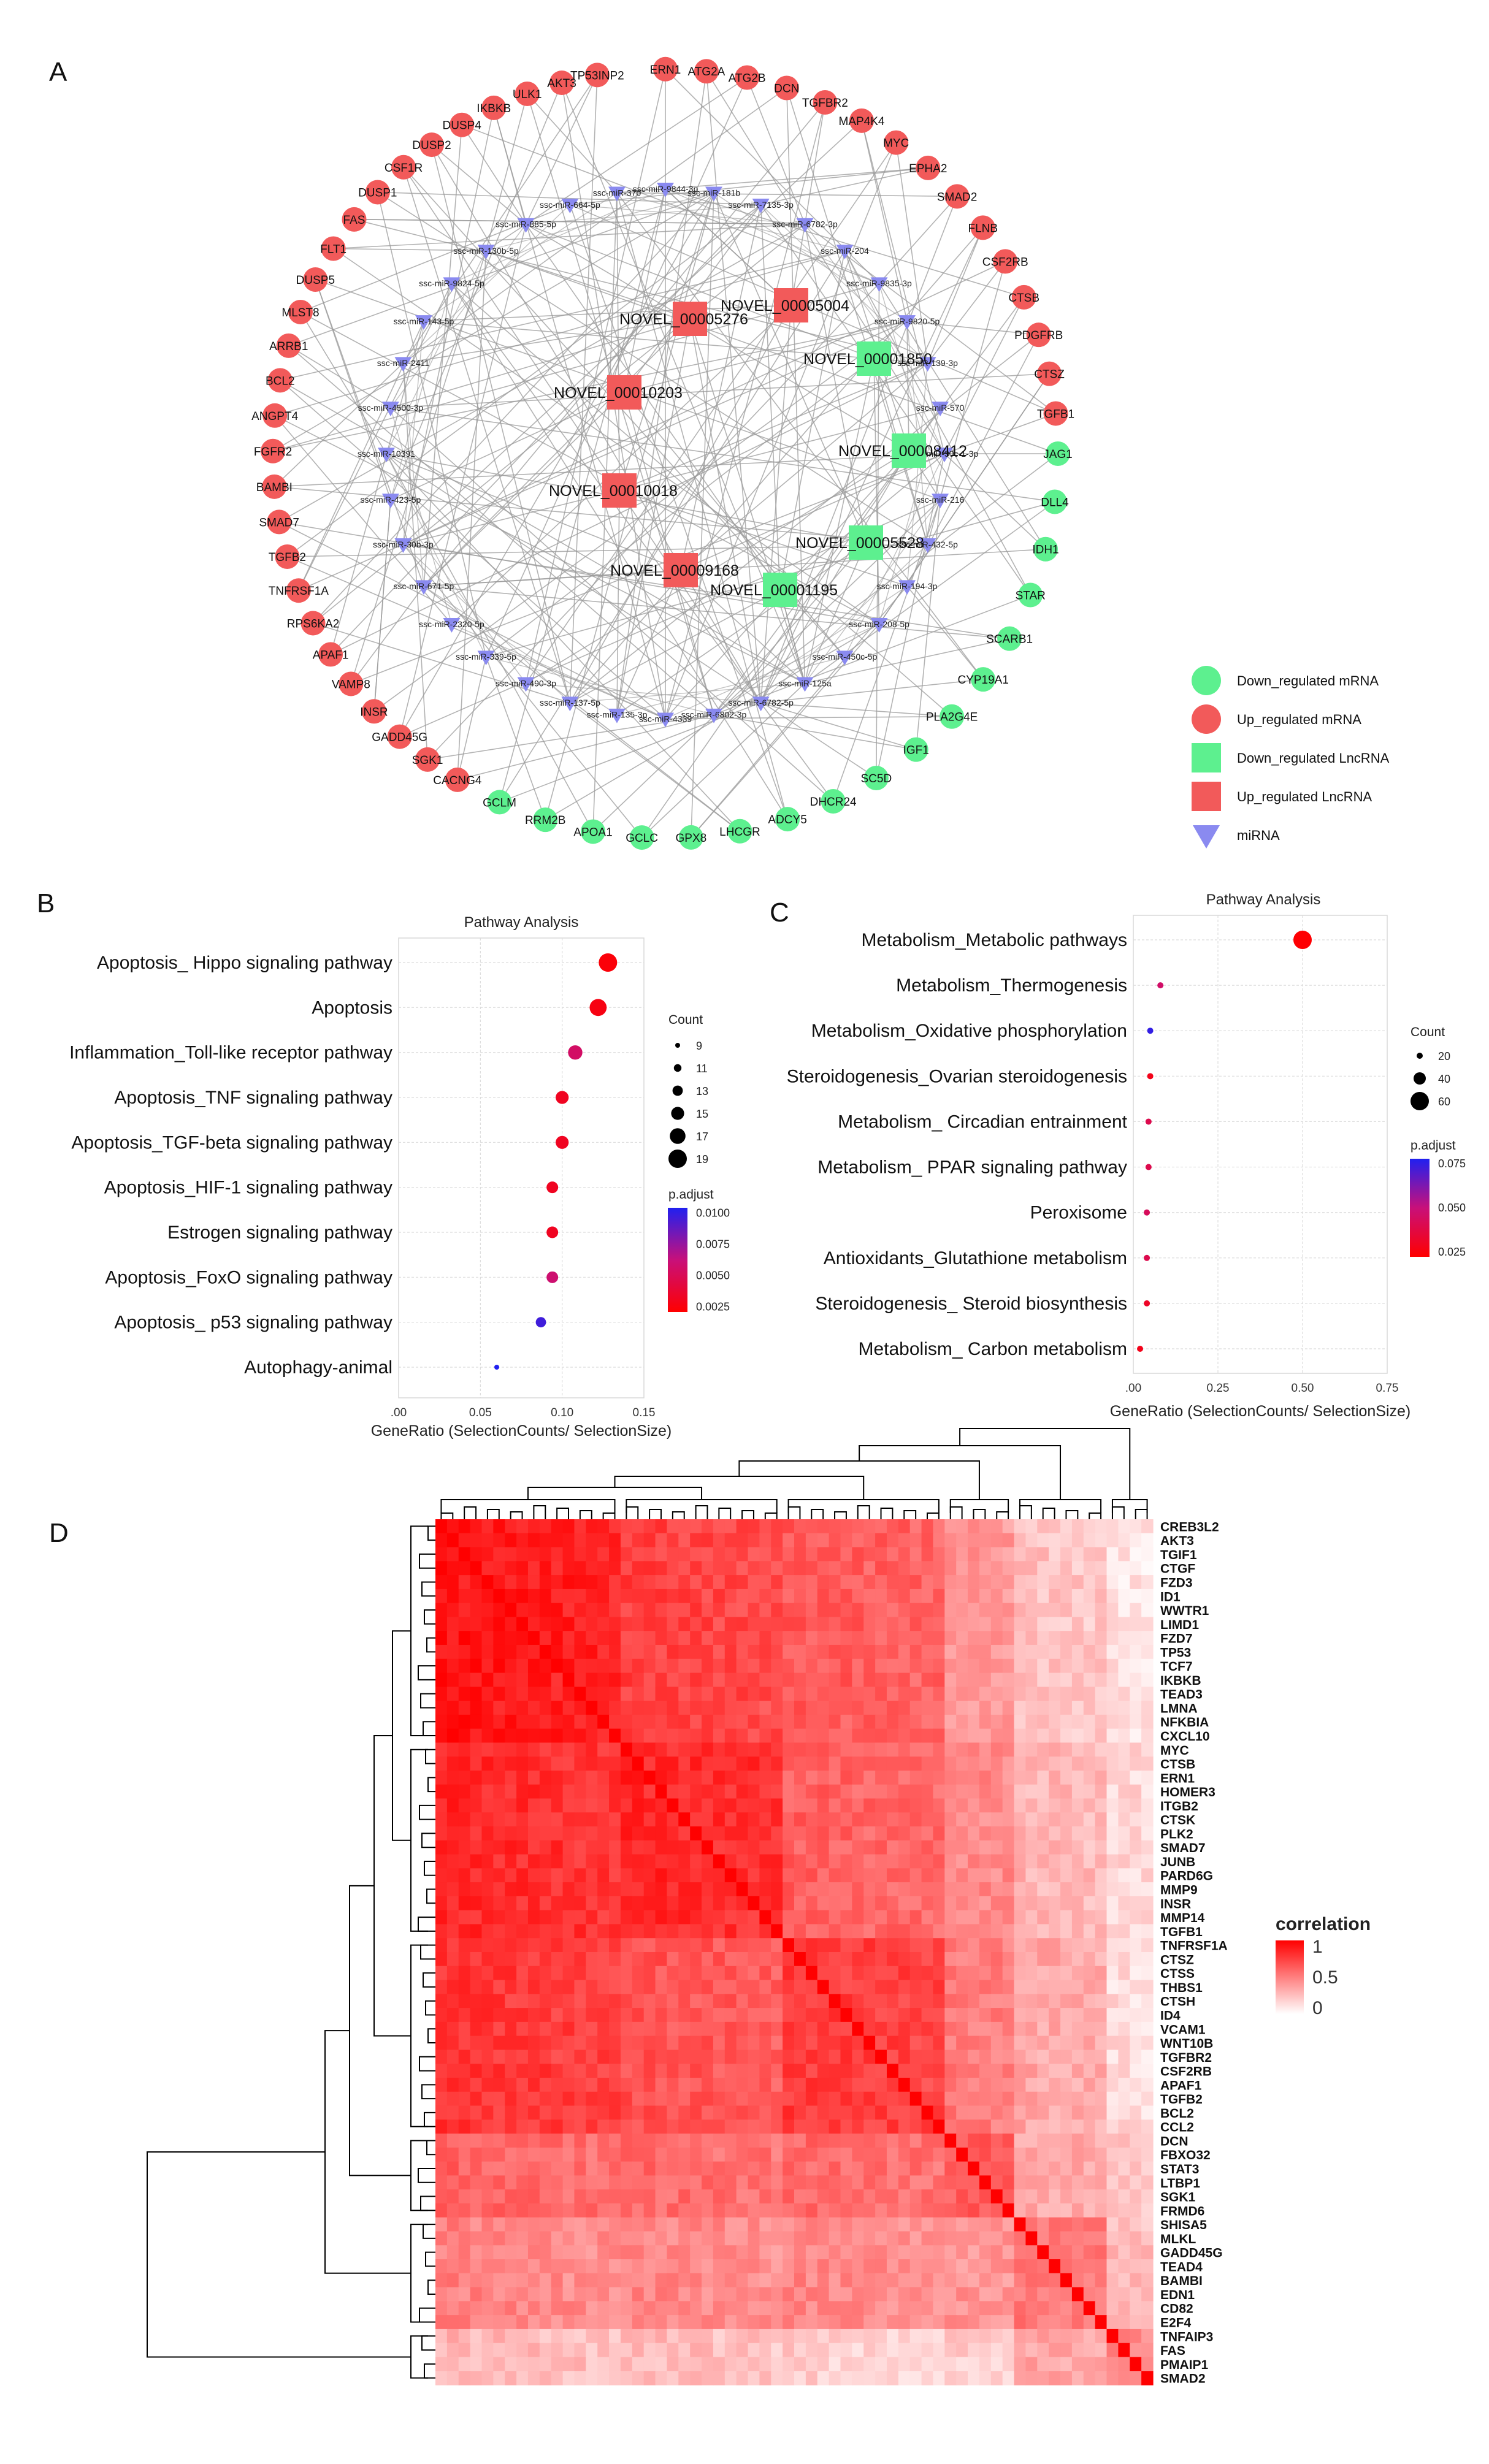 The height and width of the screenshot is (2464, 1489). What do you see at coordinates (570, 704) in the screenshot?
I see `mirna-marker` at bounding box center [570, 704].